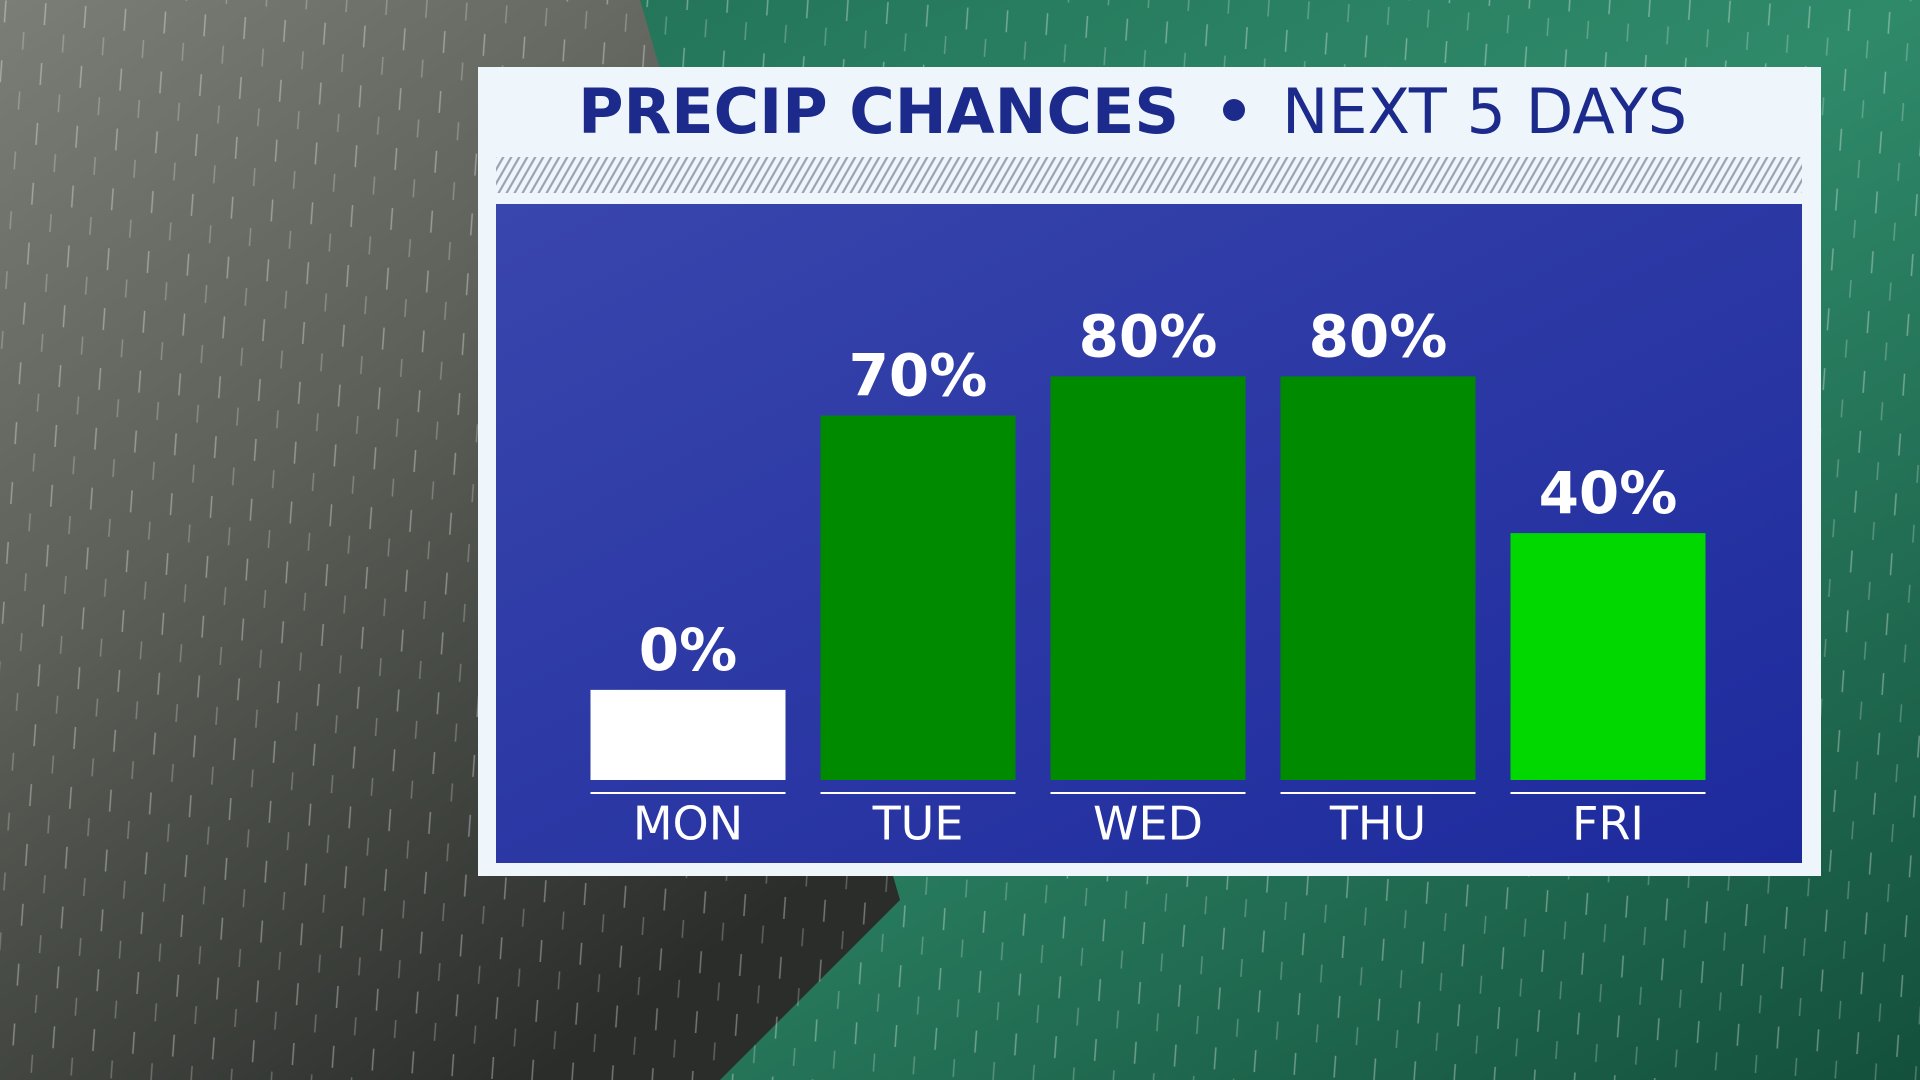 The width and height of the screenshot is (1920, 1080). I want to click on value-label: 0%, so click(688, 650).